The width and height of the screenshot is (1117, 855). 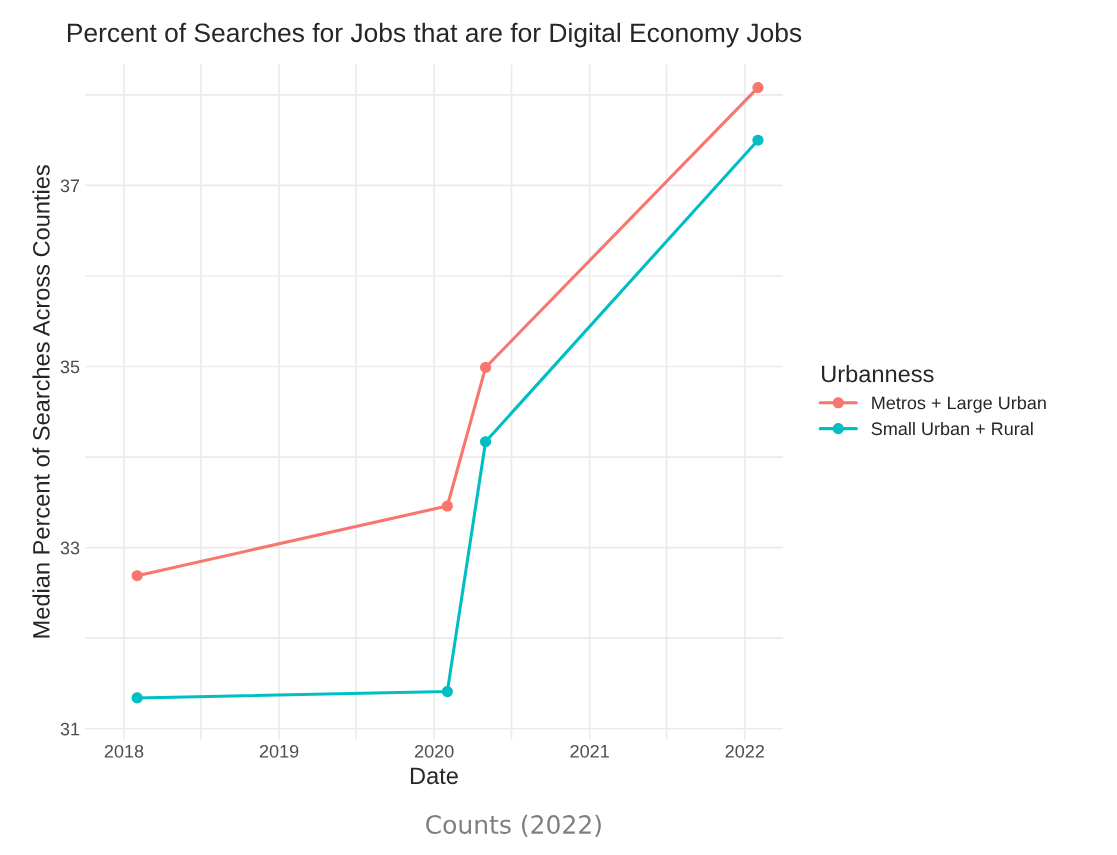 What do you see at coordinates (279, 751) in the screenshot?
I see `x-tick-label: 2019` at bounding box center [279, 751].